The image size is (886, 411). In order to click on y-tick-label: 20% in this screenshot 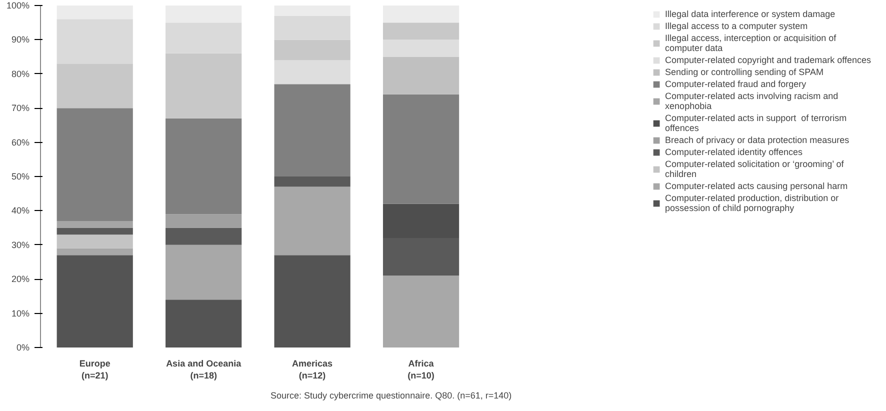, I will do `click(20, 279)`.